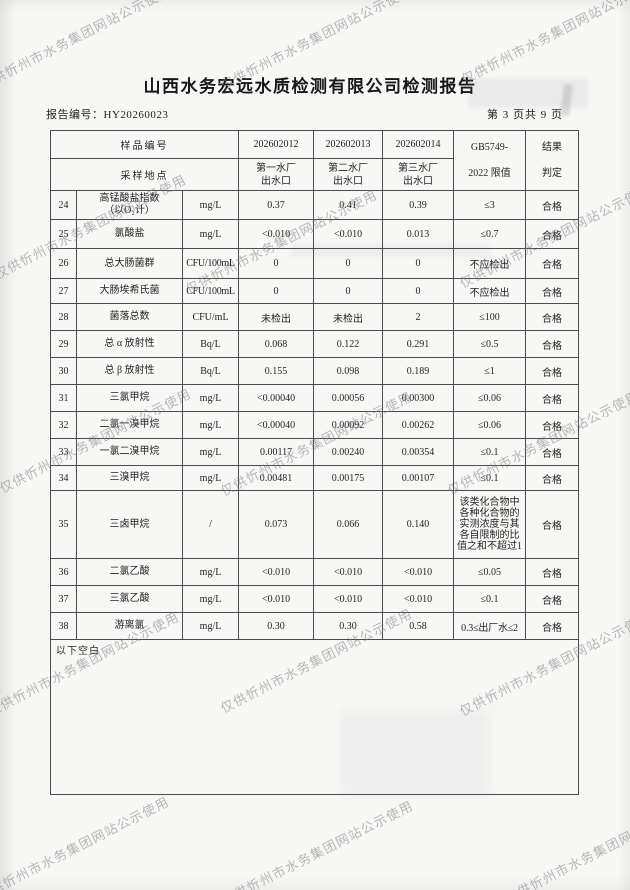 The width and height of the screenshot is (630, 890). Describe the element at coordinates (490, 263) in the screenshot. I see `limit-value: 不应检出` at that location.